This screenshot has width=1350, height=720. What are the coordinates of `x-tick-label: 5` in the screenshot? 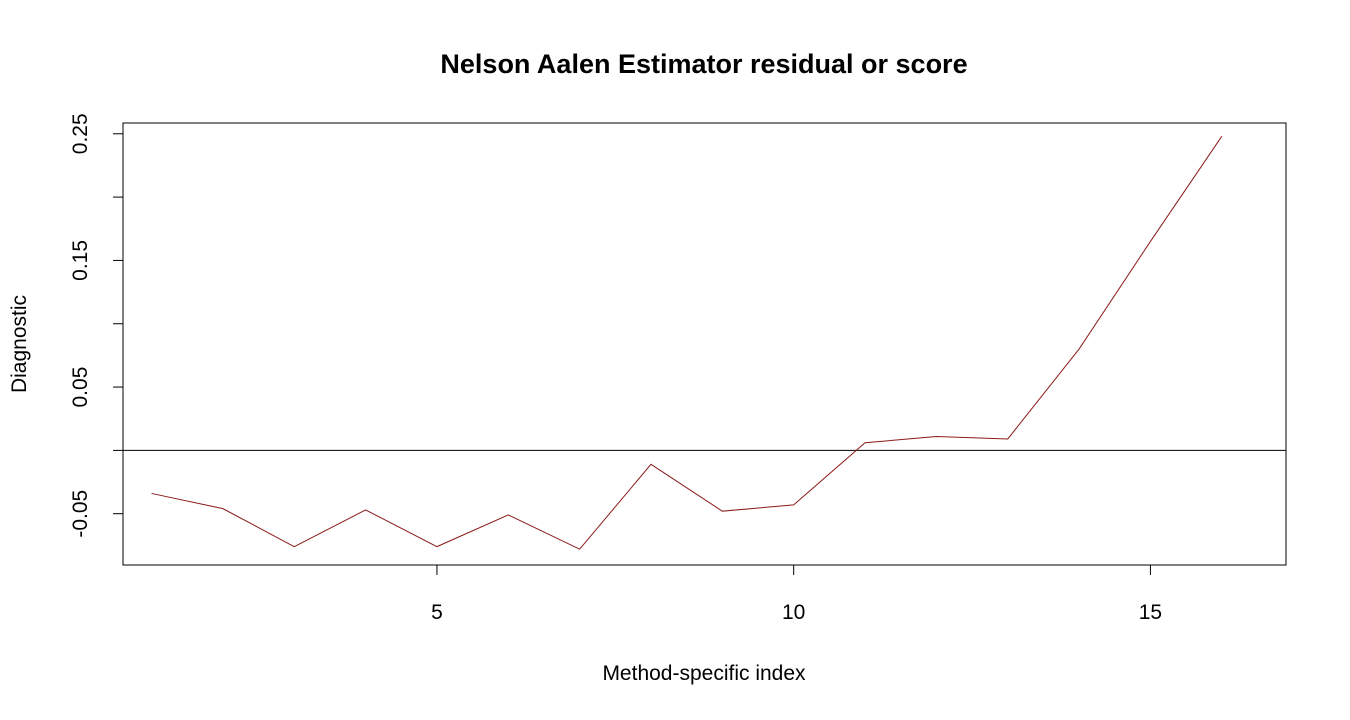 It's located at (437, 612).